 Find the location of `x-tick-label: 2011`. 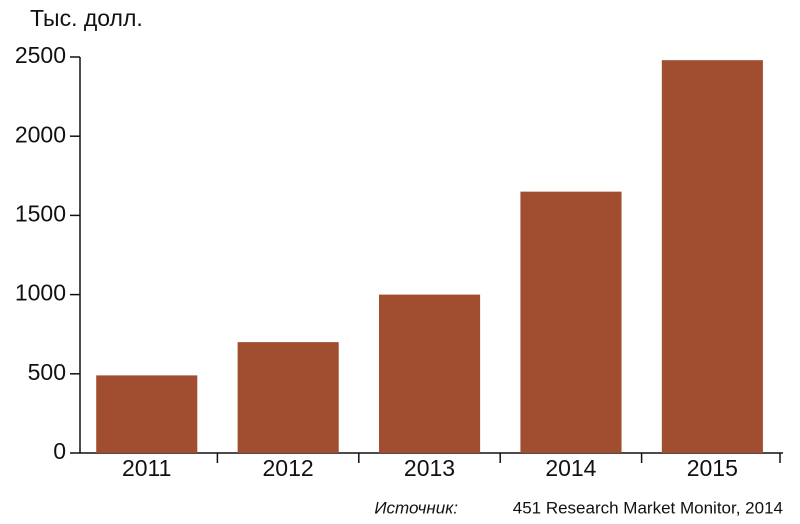

x-tick-label: 2011 is located at coordinates (146, 468).